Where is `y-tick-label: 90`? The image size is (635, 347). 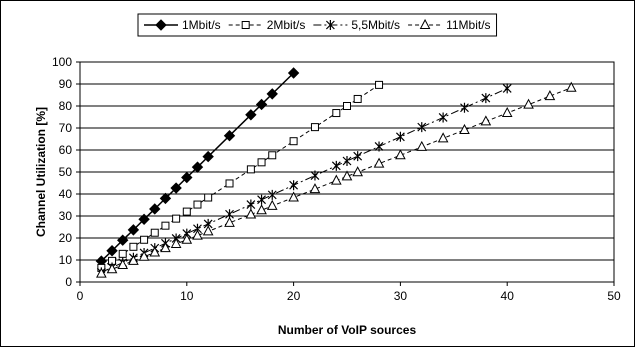
y-tick-label: 90 is located at coordinates (66, 84).